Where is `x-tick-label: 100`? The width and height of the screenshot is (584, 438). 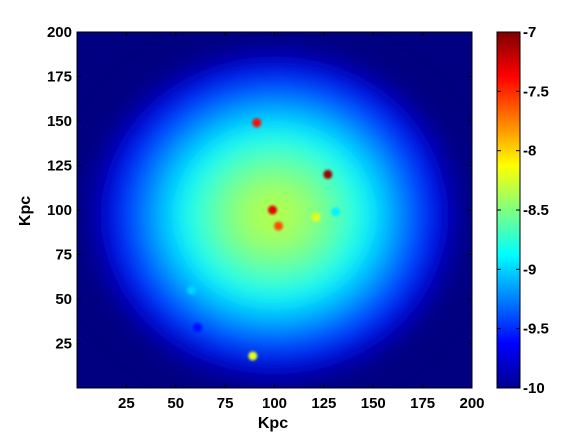
x-tick-label: 100 is located at coordinates (274, 403).